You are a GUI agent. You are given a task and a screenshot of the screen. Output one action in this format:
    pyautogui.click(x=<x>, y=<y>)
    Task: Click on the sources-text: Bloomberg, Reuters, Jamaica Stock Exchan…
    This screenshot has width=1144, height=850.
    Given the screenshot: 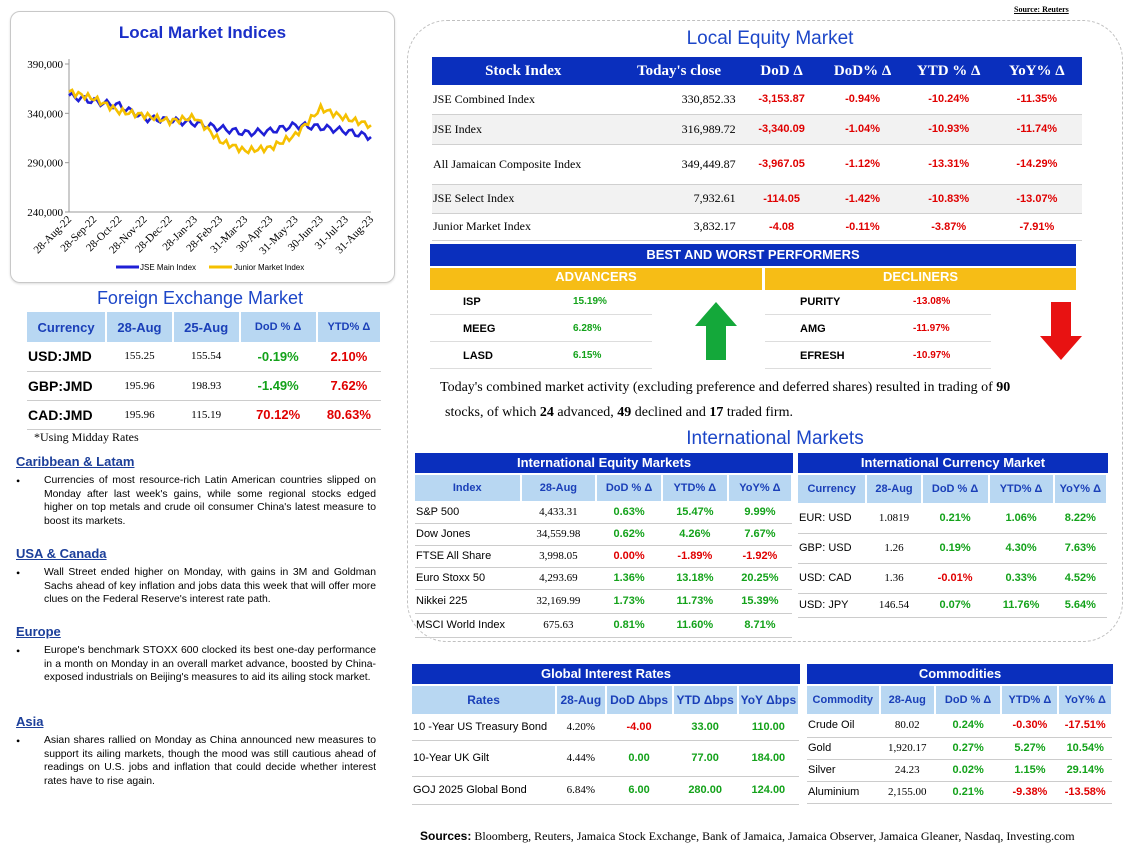 What is the action you would take?
    pyautogui.click(x=773, y=836)
    